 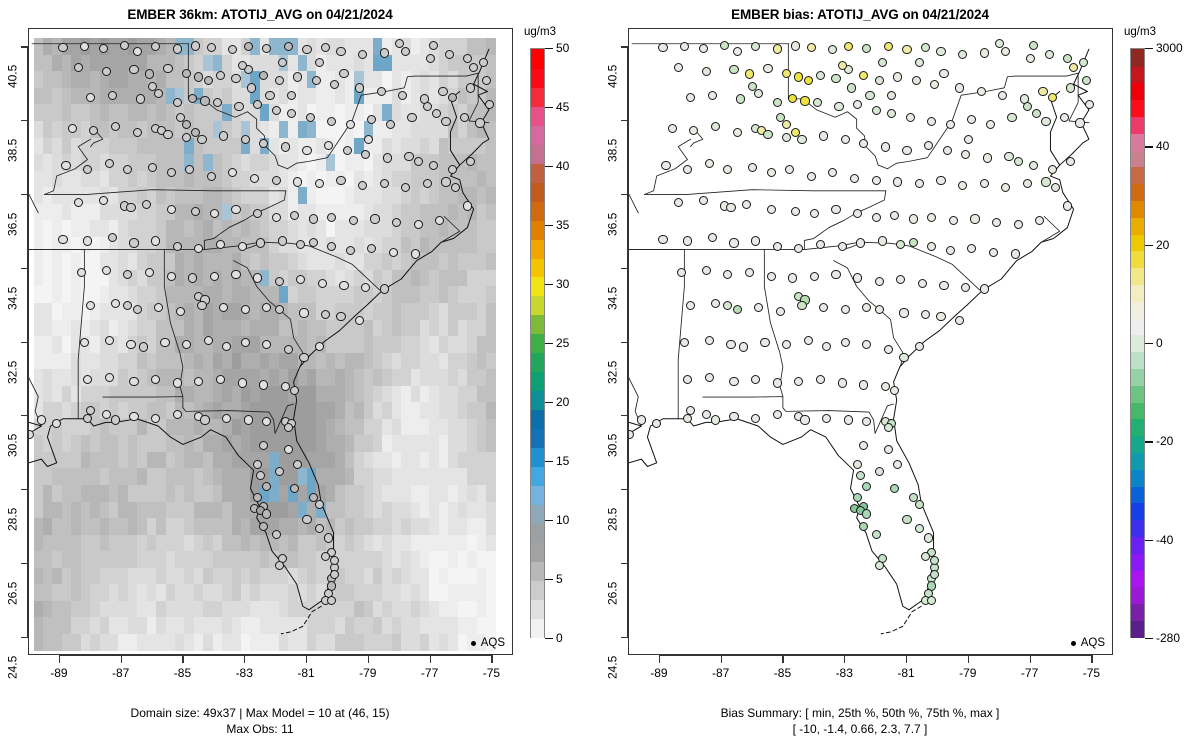 What do you see at coordinates (563, 402) in the screenshot?
I see `colorbar-tick-label: 20` at bounding box center [563, 402].